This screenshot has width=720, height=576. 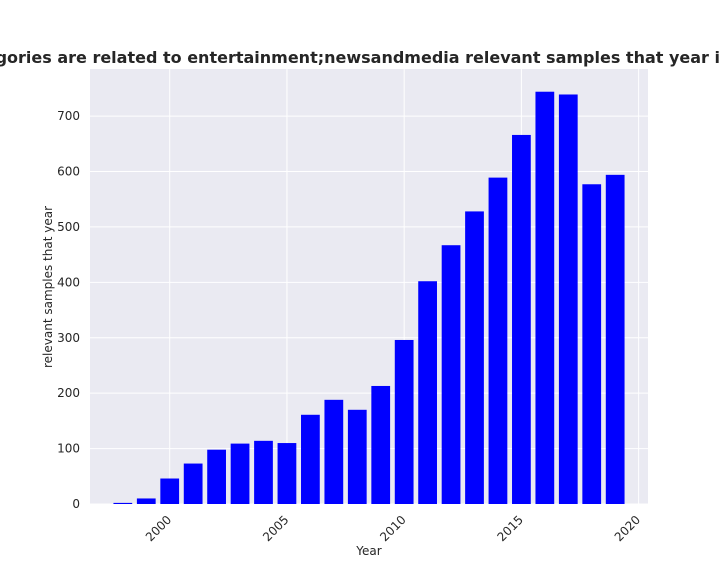 What do you see at coordinates (68, 338) in the screenshot?
I see `y-tick-label: 300` at bounding box center [68, 338].